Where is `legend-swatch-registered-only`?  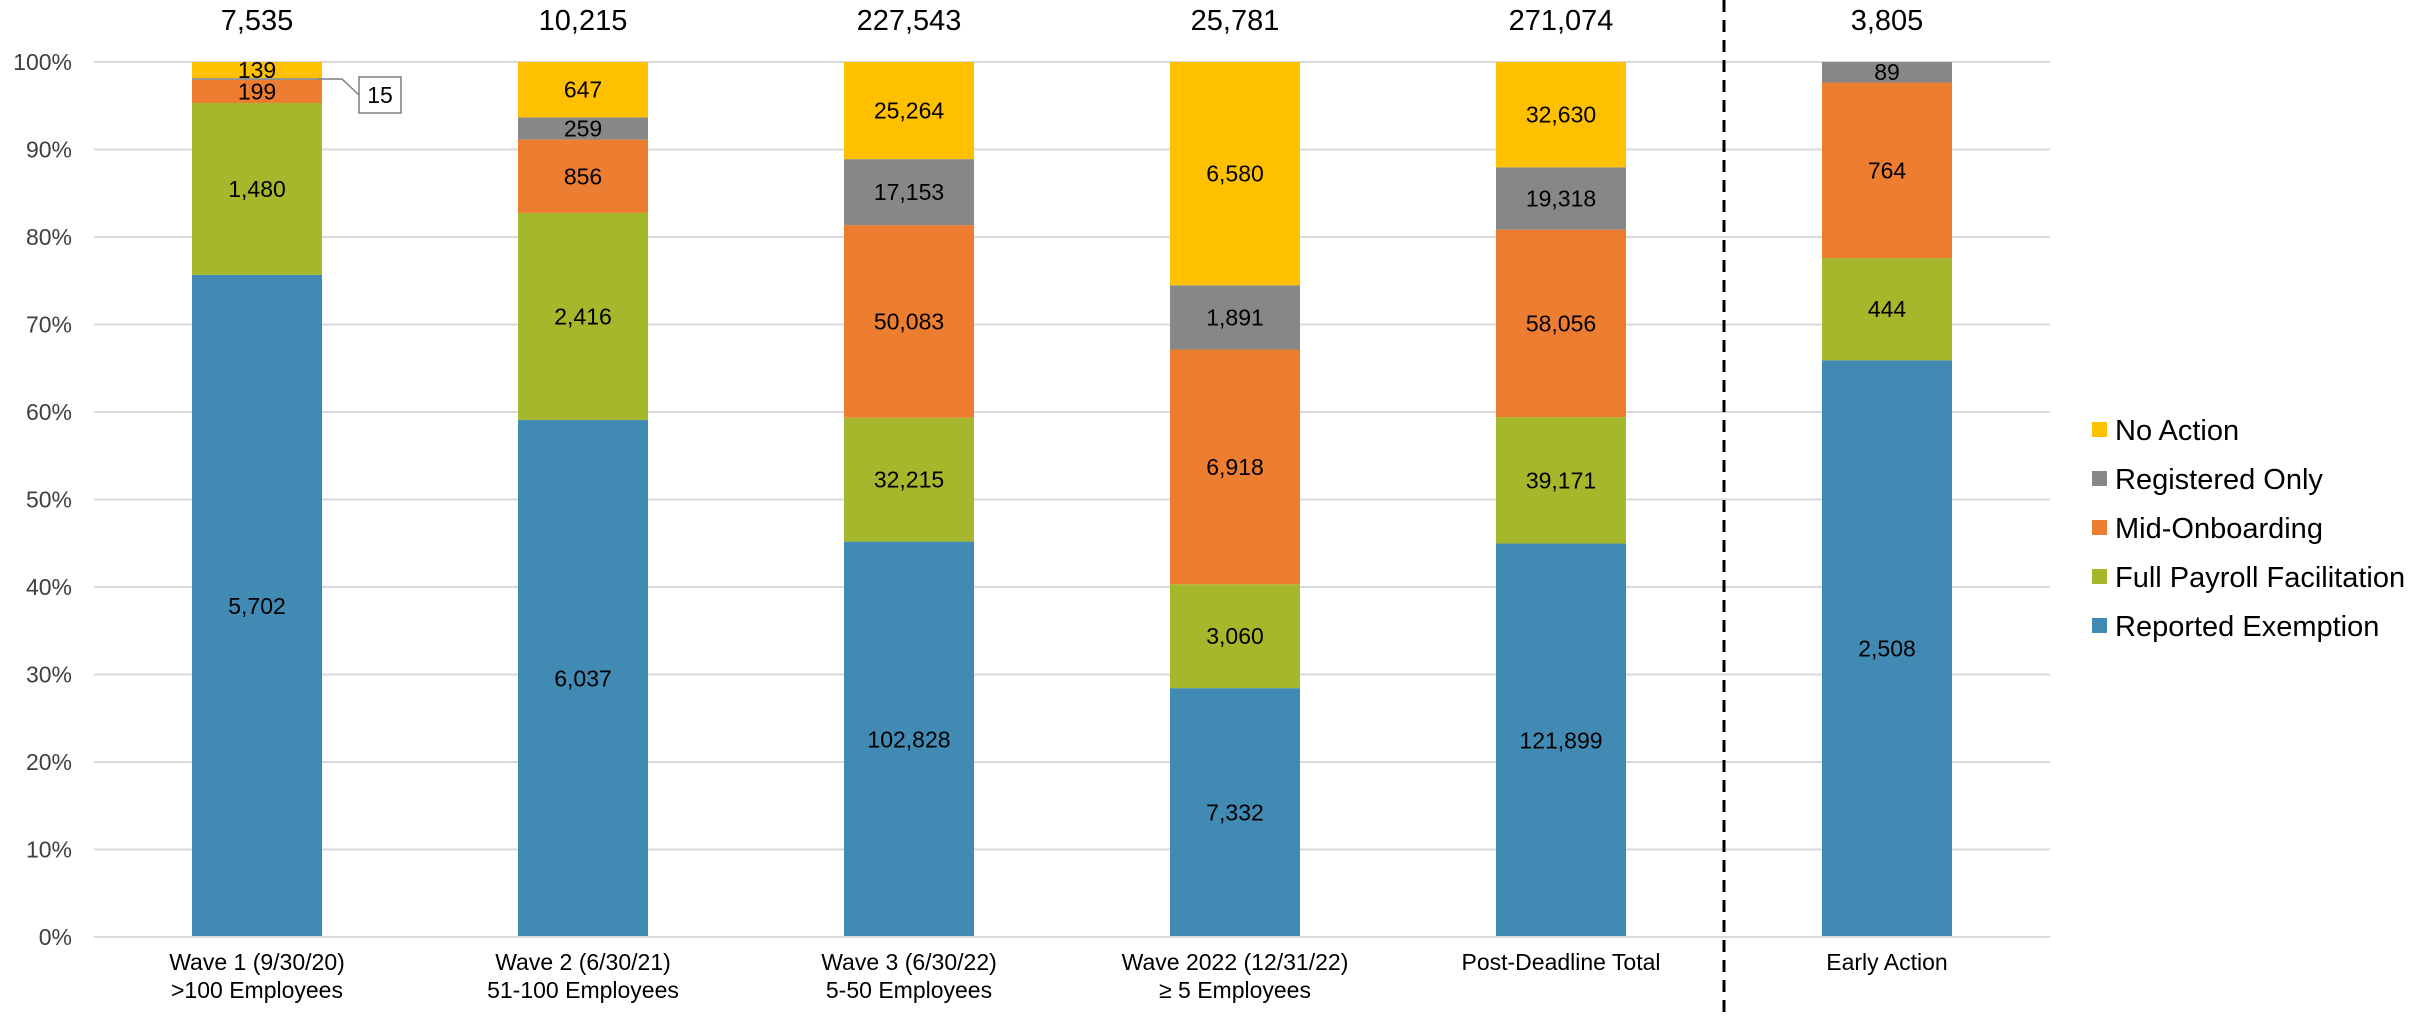
legend-swatch-registered-only is located at coordinates (2099, 478).